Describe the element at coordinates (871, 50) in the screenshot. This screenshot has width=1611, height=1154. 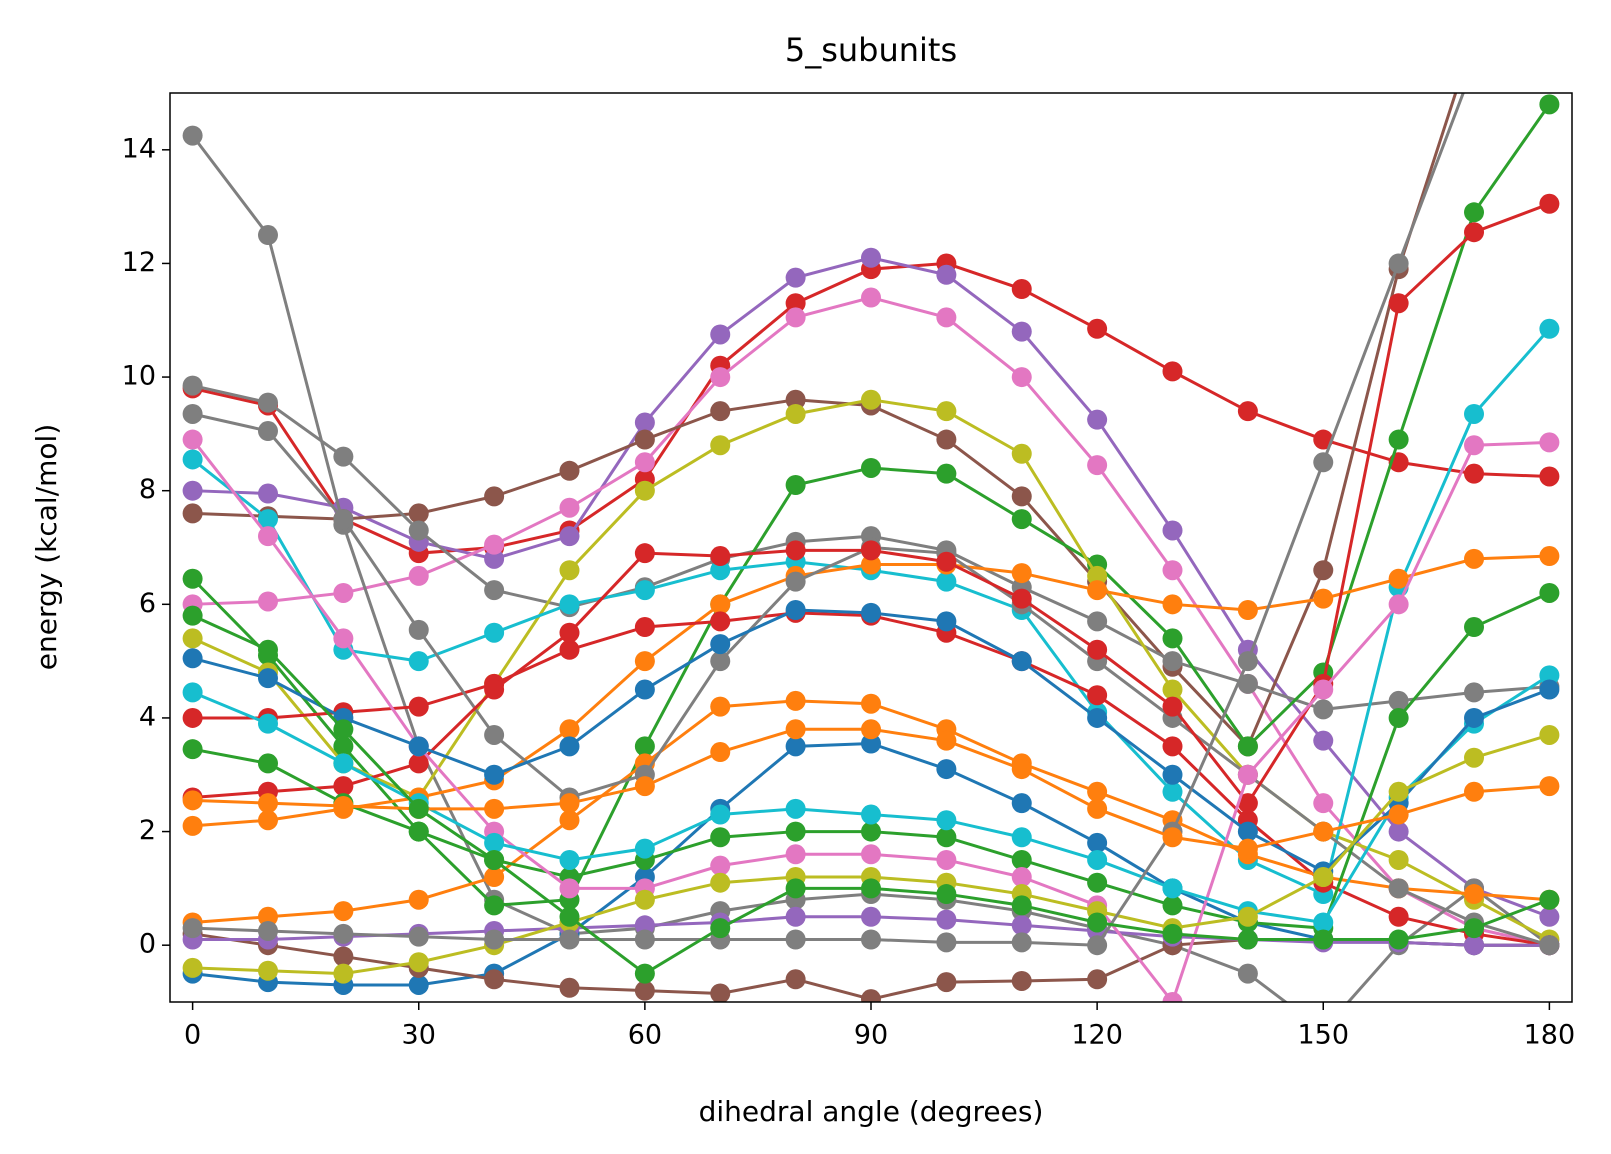
I see `chart-title: 5_subunits` at that location.